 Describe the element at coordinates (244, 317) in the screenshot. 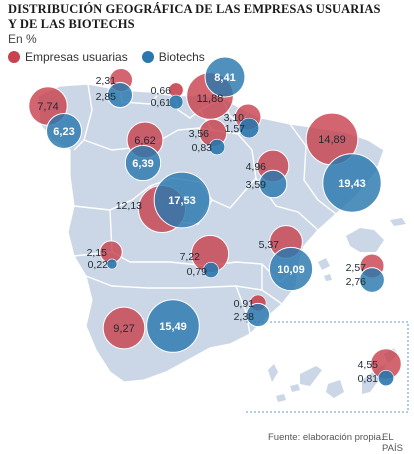

I see `biotechs-label-murcia: 2,38` at that location.